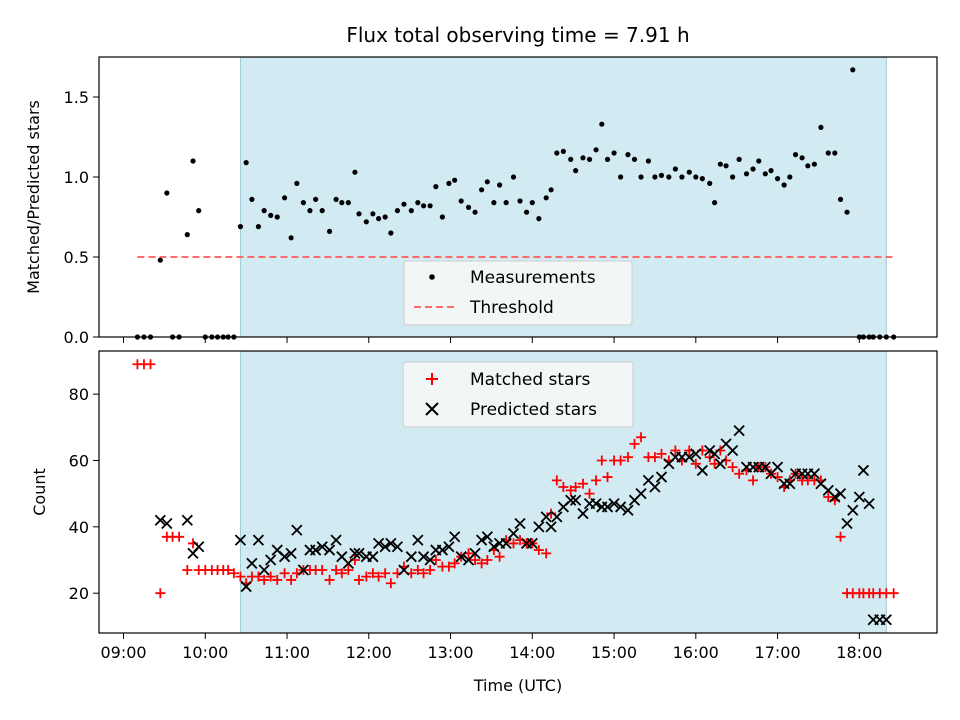 Image resolution: width=960 pixels, height=720 pixels. Describe the element at coordinates (518, 394) in the screenshot. I see `count-legend-box` at that location.